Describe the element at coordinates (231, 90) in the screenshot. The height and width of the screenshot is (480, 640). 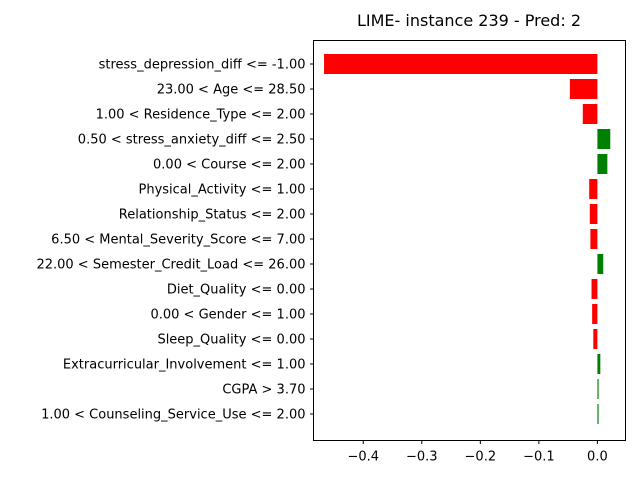
I see `y-tick-label: 23.00 < Age <= 28.50` at that location.